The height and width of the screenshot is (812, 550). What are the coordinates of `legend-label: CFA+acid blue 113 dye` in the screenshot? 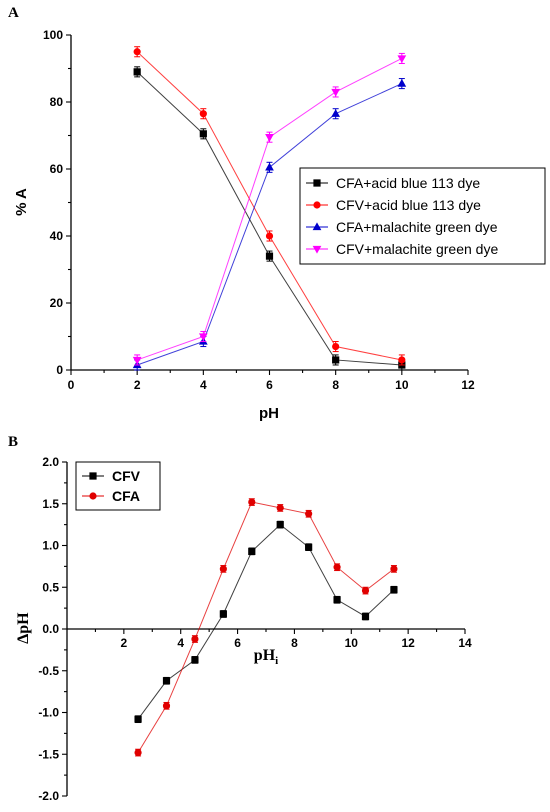 It's located at (408, 183).